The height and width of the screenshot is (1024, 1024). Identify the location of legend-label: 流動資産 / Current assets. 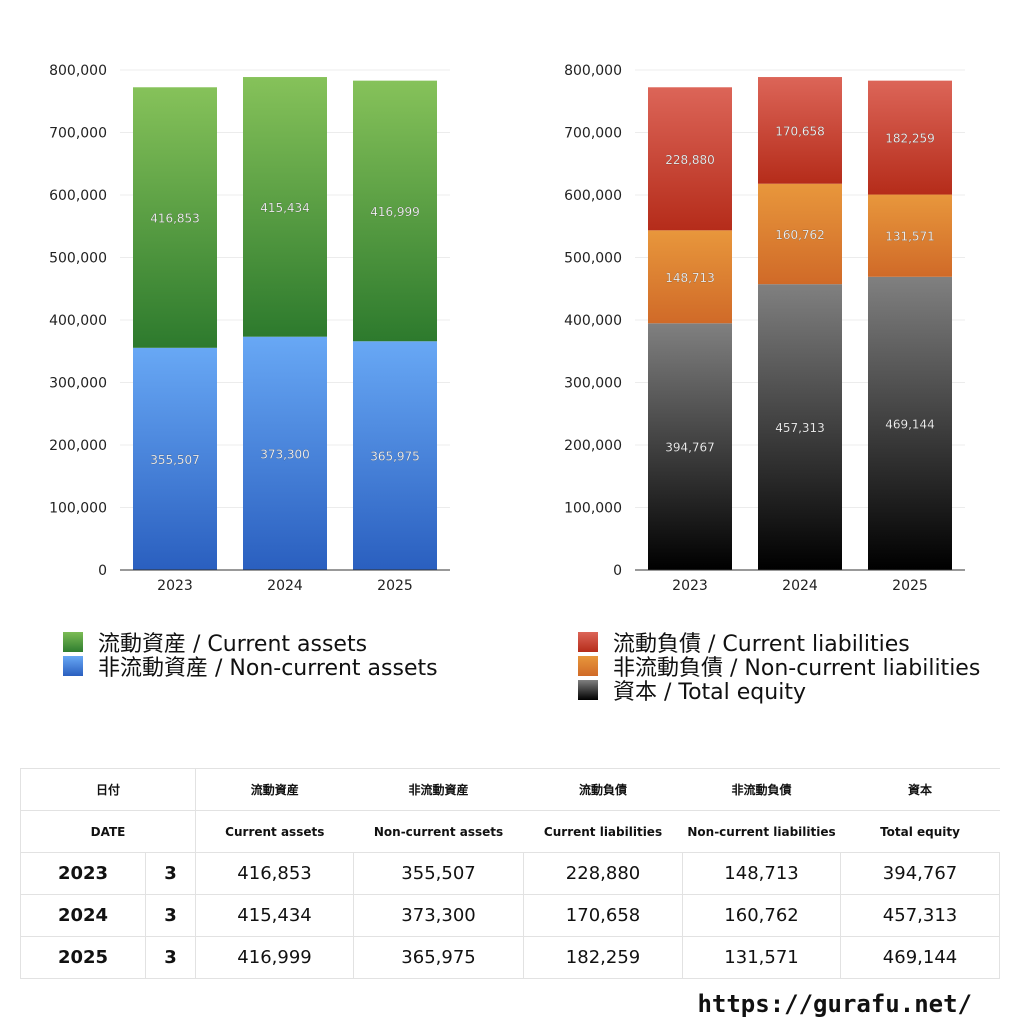
(233, 644).